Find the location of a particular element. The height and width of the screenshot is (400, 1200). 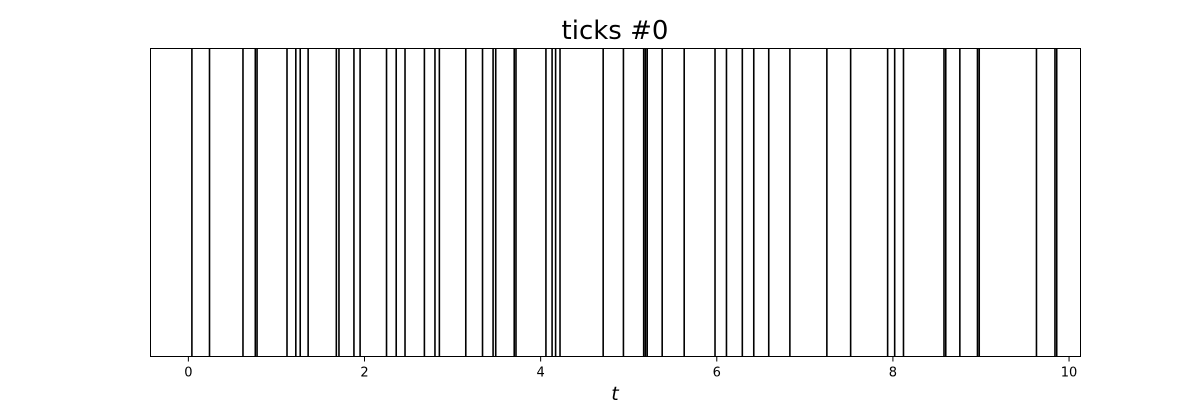

x-tick-label-0: 0 is located at coordinates (188, 373).